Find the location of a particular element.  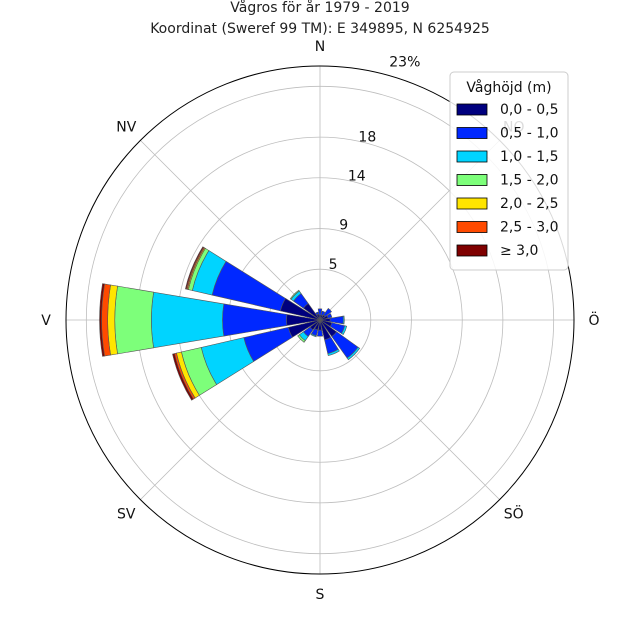

direction-label: NV is located at coordinates (126, 127).